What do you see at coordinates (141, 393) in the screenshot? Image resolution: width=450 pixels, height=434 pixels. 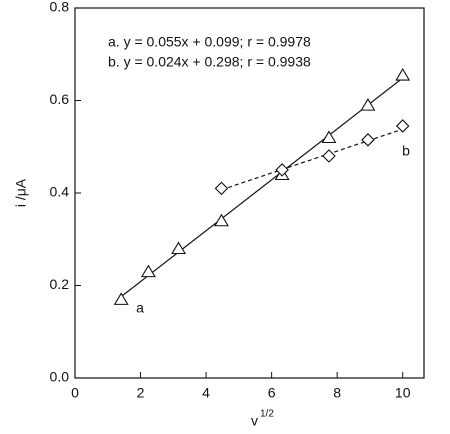 I see `x-tick-label: 2` at bounding box center [141, 393].